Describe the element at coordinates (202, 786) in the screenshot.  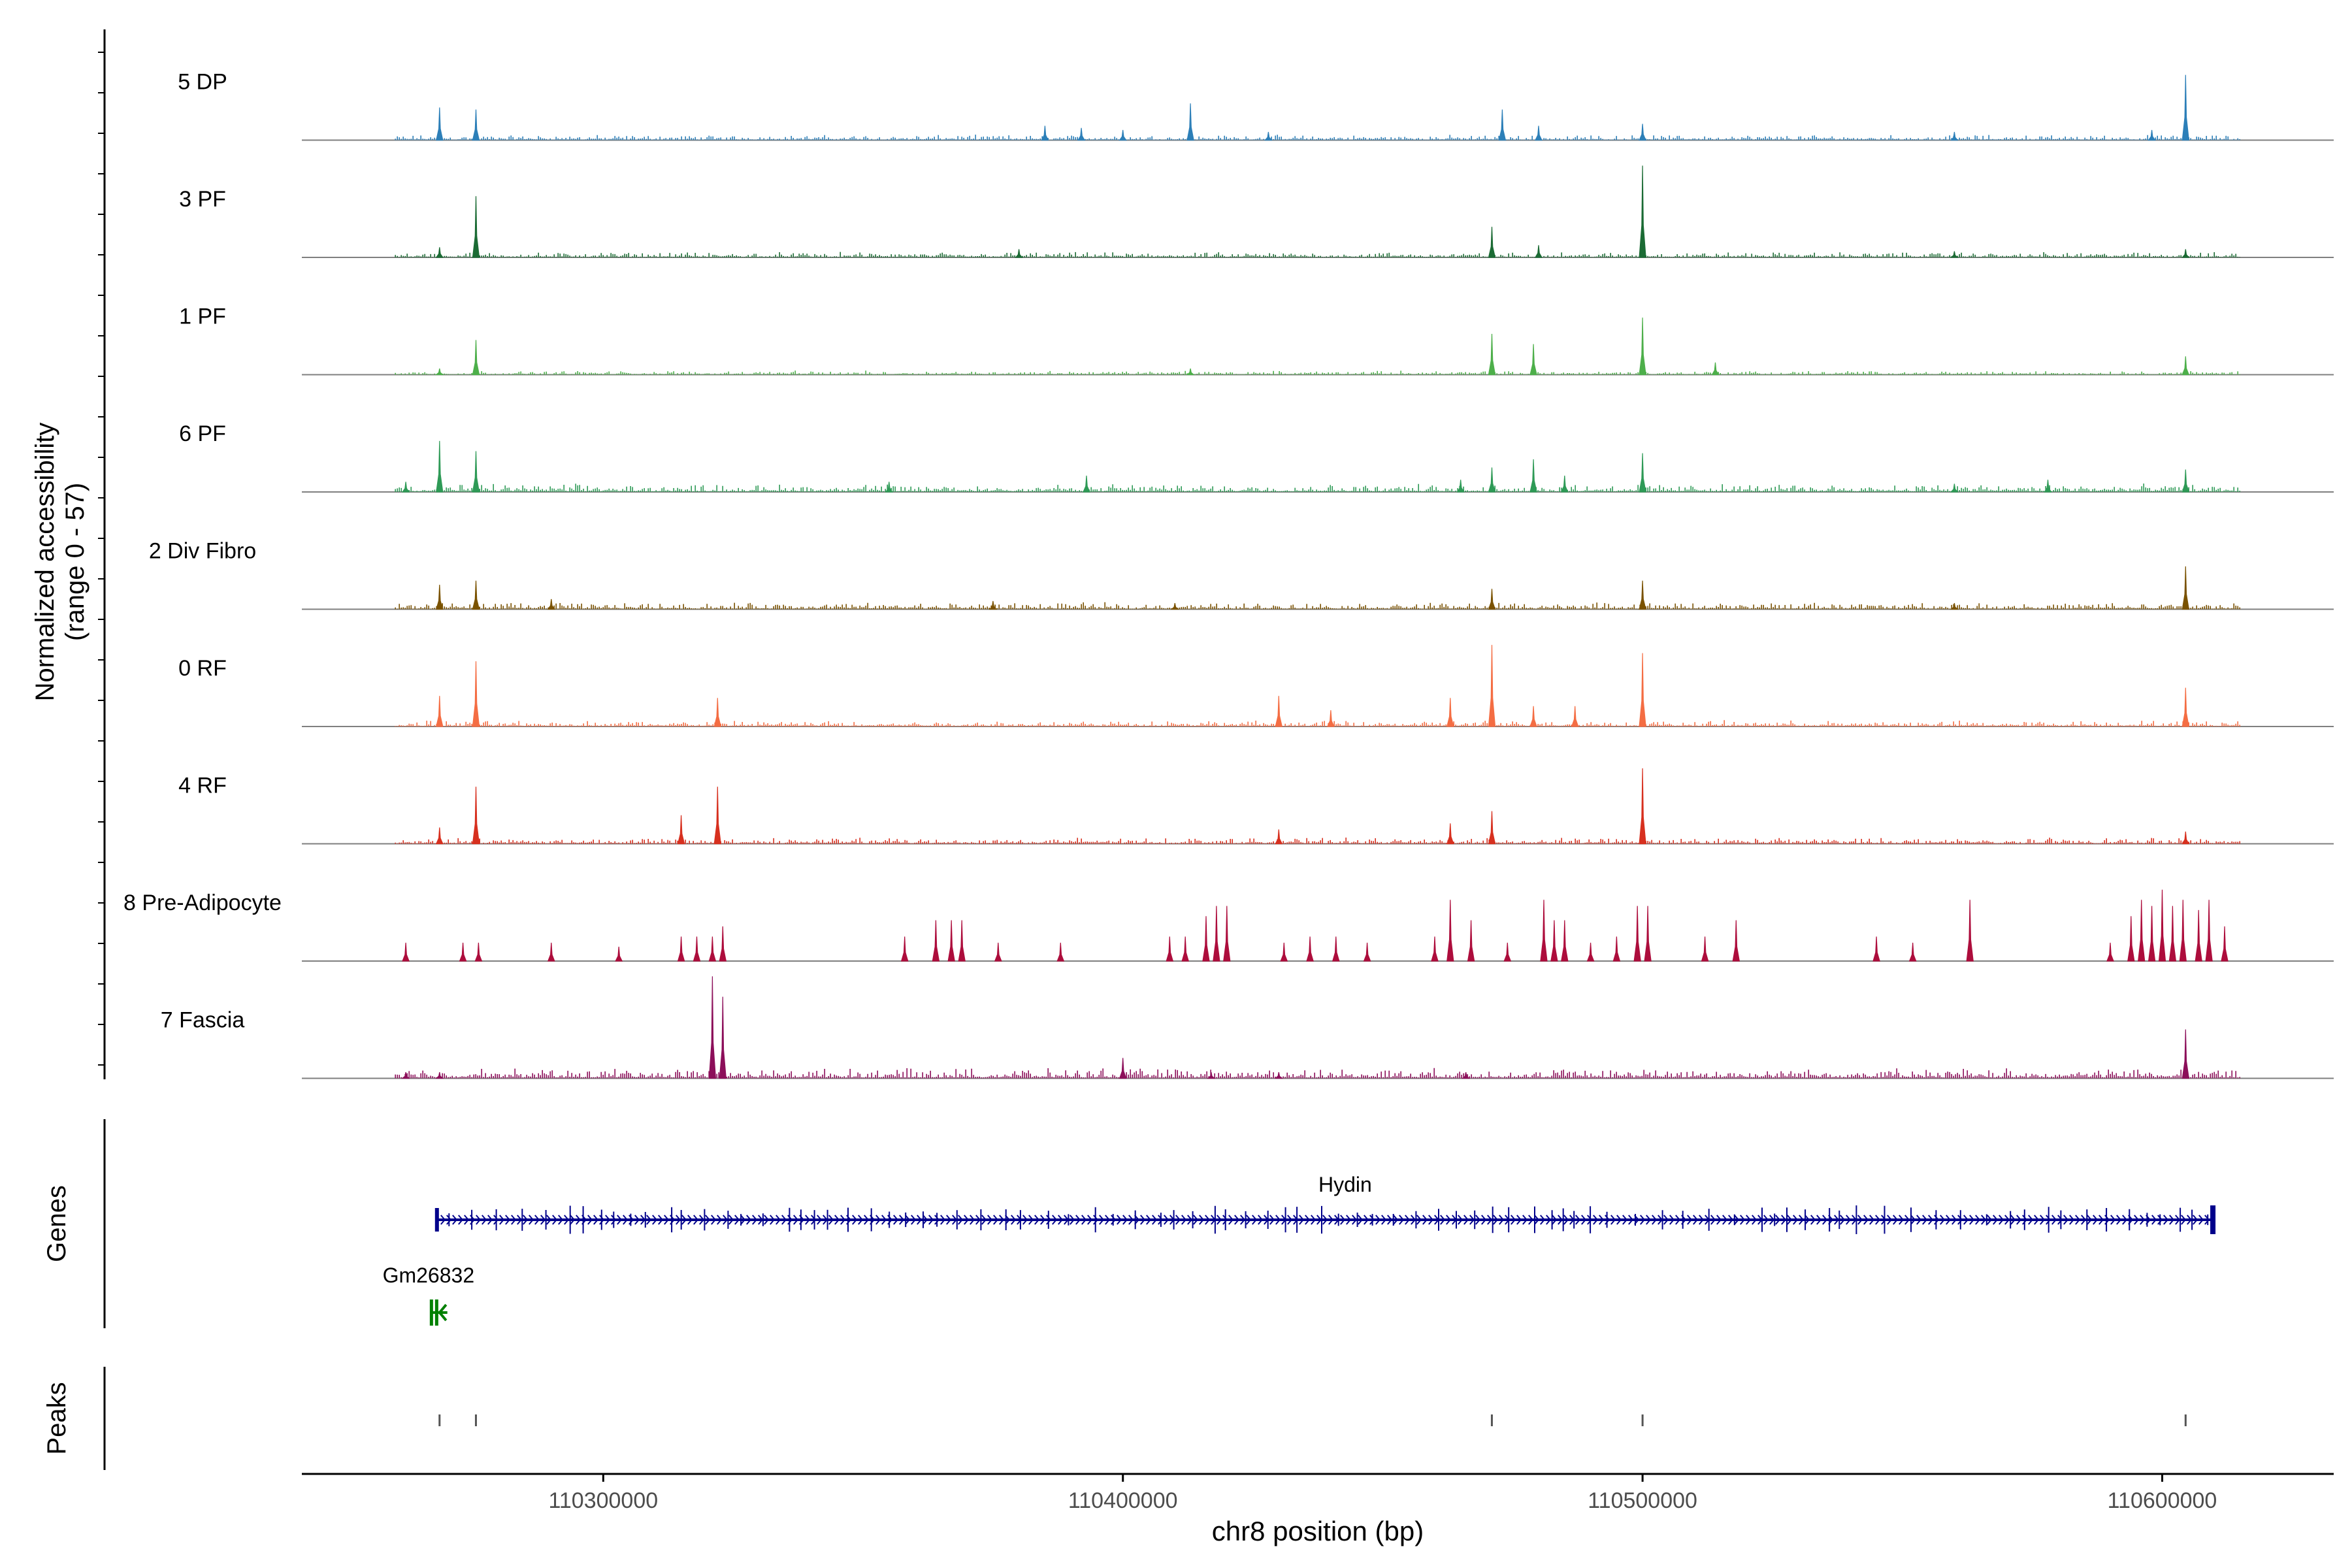
I see `track-label: 4 RF` at that location.